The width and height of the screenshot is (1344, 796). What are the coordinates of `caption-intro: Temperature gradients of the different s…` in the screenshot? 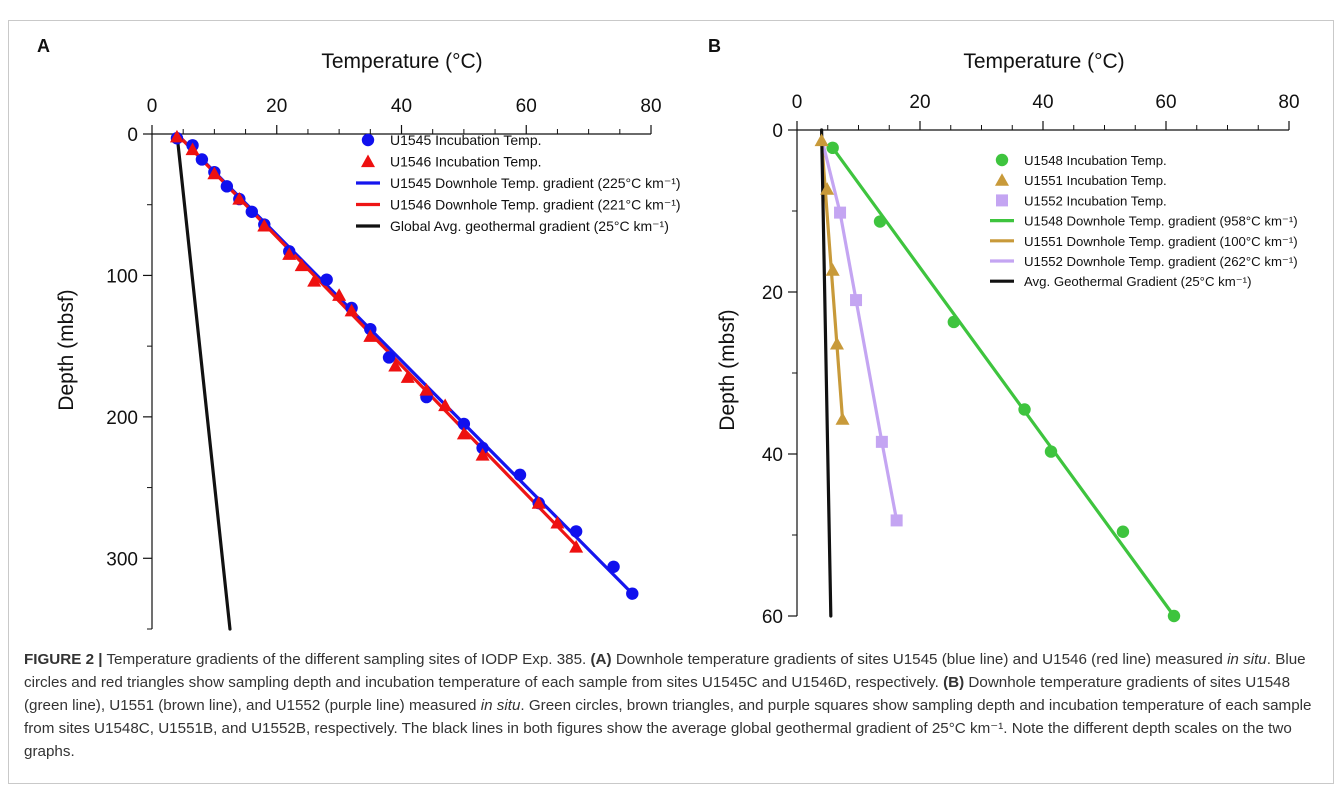 It's located at (346, 659).